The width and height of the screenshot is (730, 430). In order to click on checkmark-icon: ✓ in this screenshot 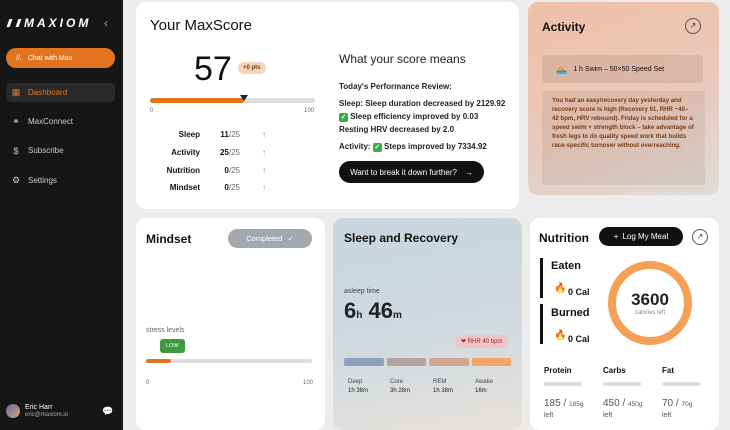, I will do `click(290, 238)`.